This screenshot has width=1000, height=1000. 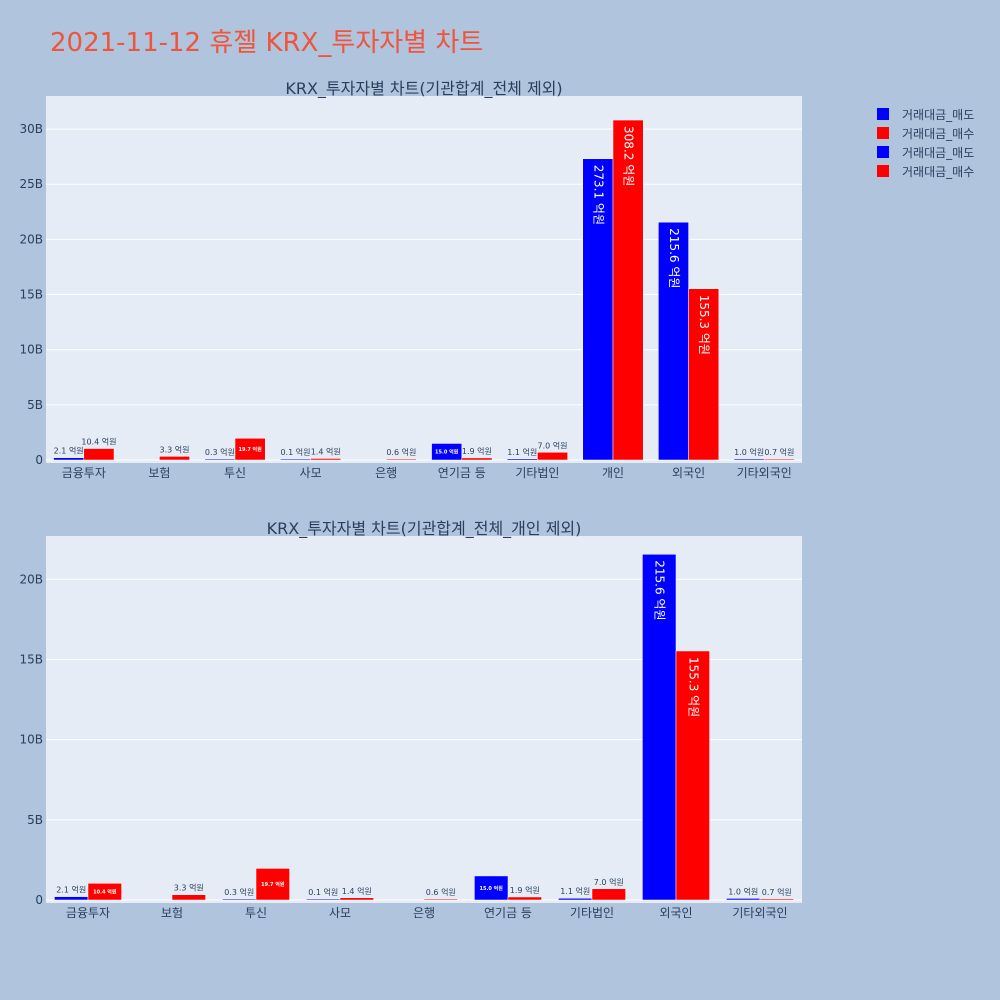 What do you see at coordinates (31, 129) in the screenshot?
I see `y-tick-label: 30B` at bounding box center [31, 129].